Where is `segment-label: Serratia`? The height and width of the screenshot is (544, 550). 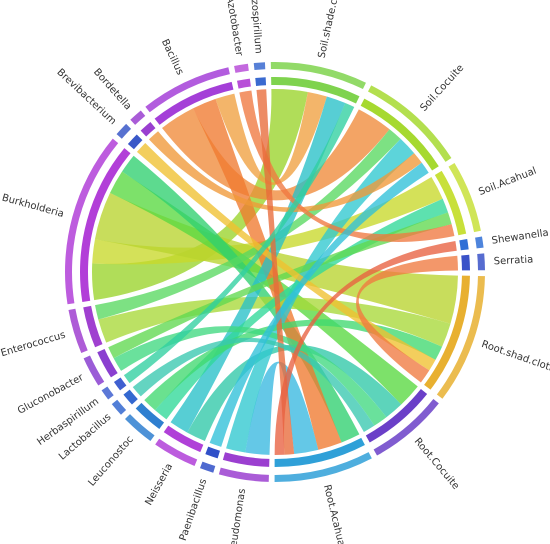 segment-label: Serratia is located at coordinates (513, 260).